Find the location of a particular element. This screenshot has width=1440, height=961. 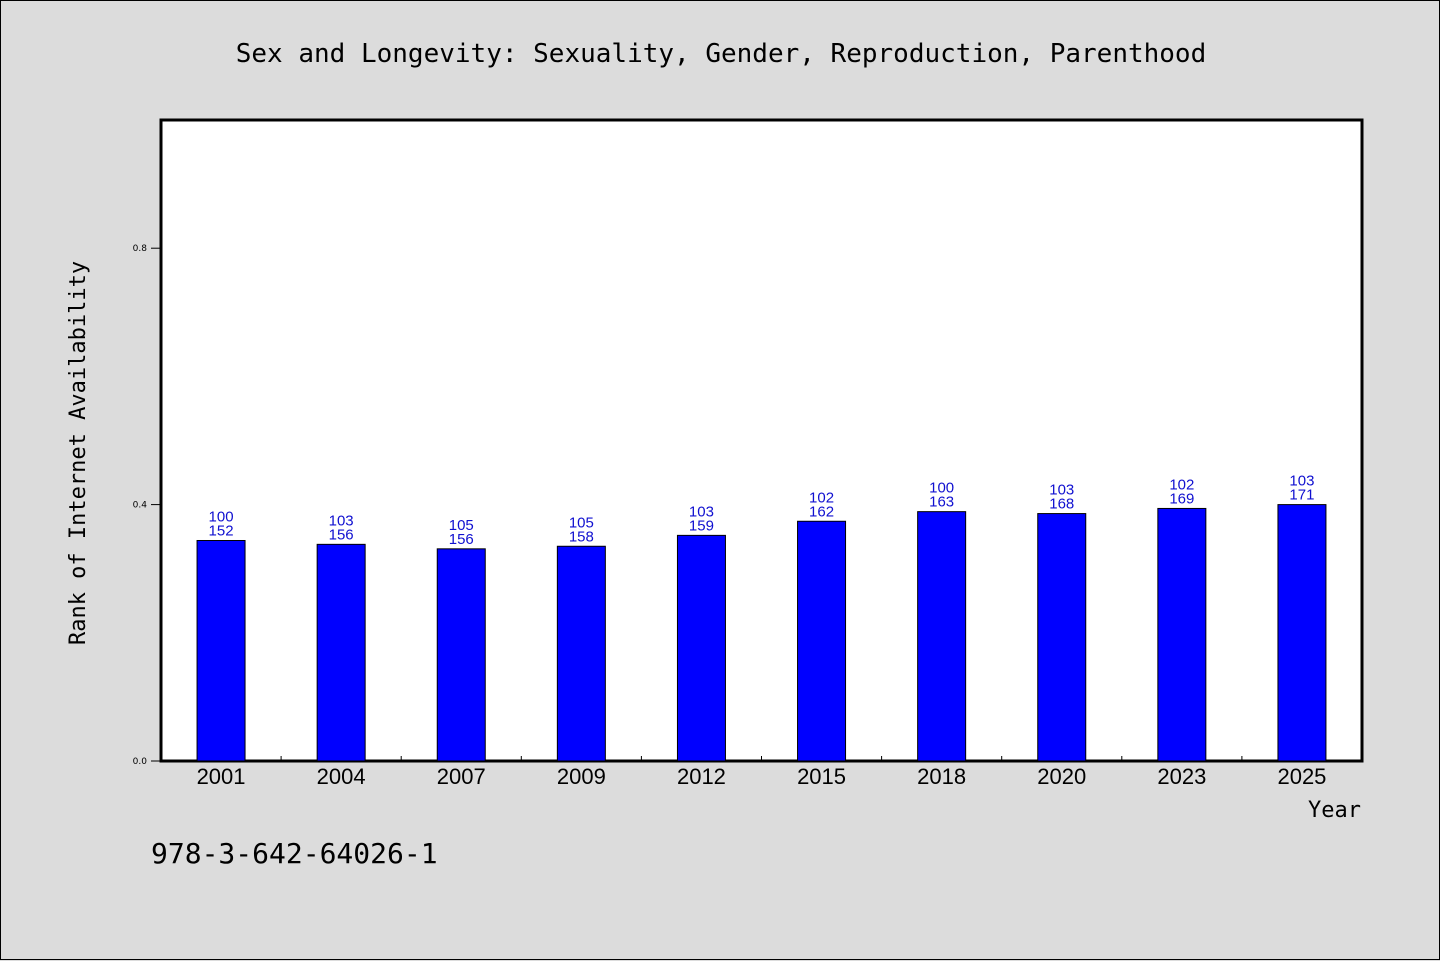

data-label-bottom: 162 is located at coordinates (821, 511).